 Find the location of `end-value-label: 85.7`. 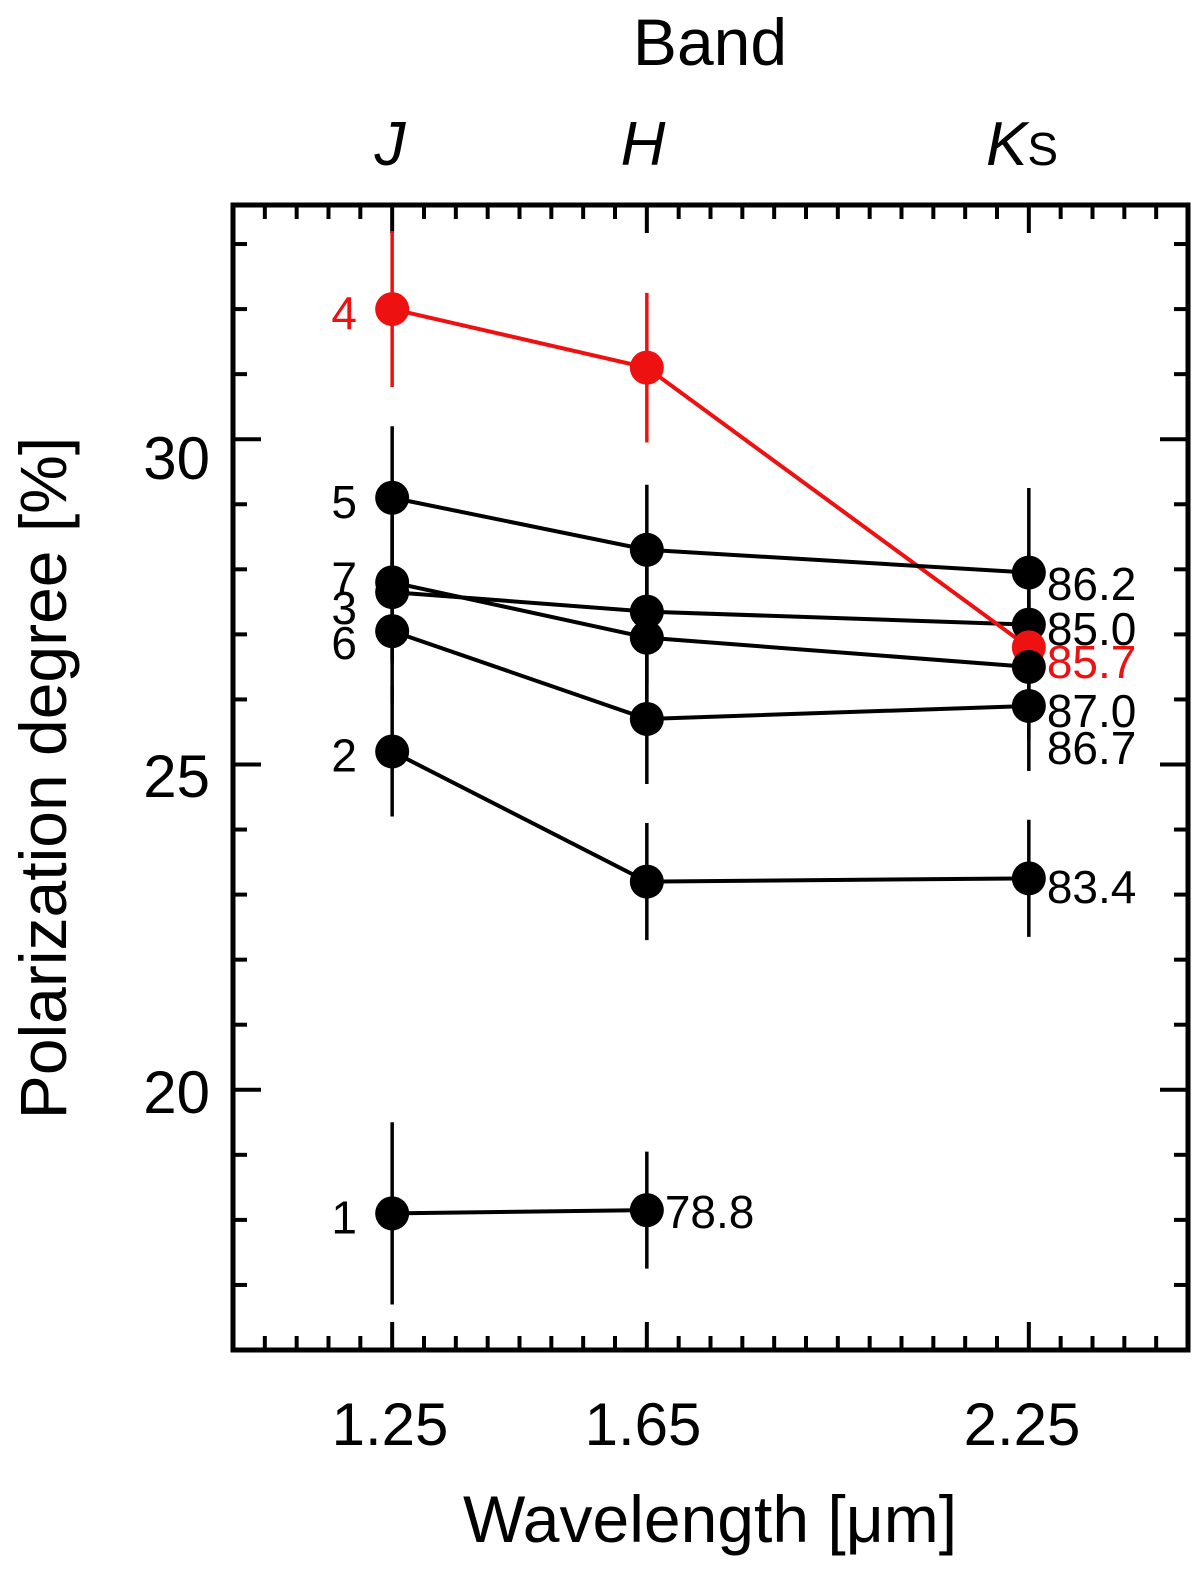

end-value-label: 85.7 is located at coordinates (1092, 662).